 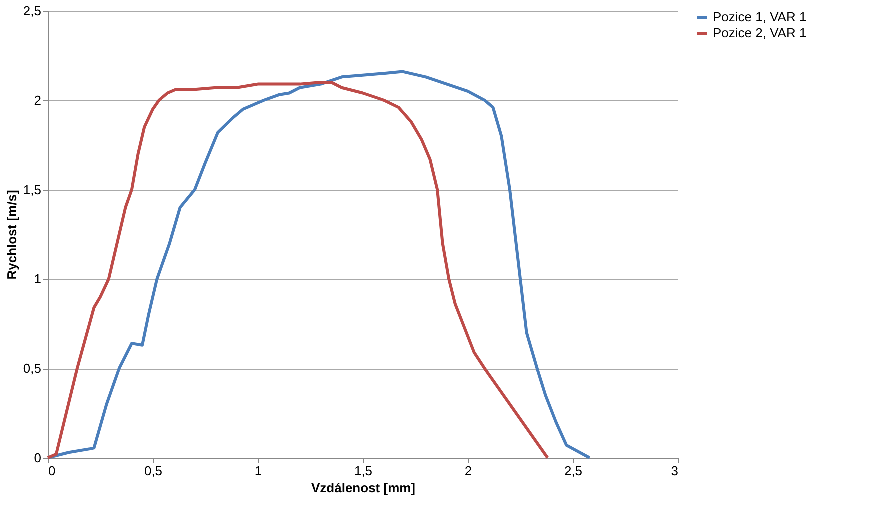 I want to click on legend-label: Pozice 2, VAR 1, so click(x=760, y=33).